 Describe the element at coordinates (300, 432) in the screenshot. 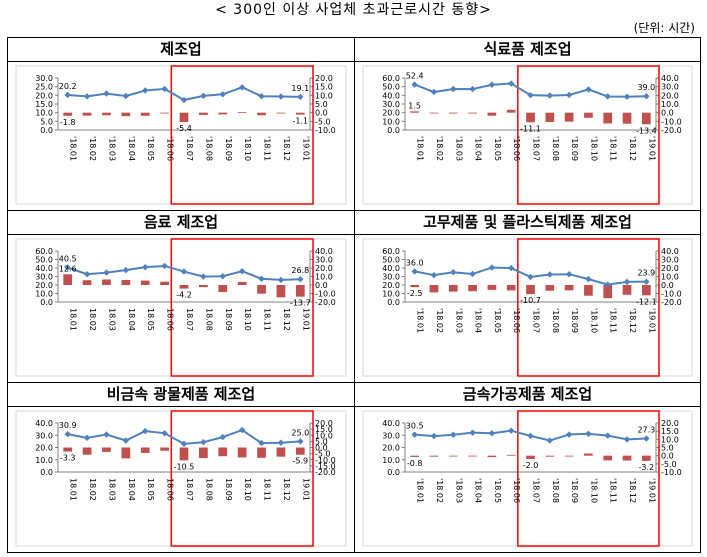

I see `data-label: 25.0` at that location.